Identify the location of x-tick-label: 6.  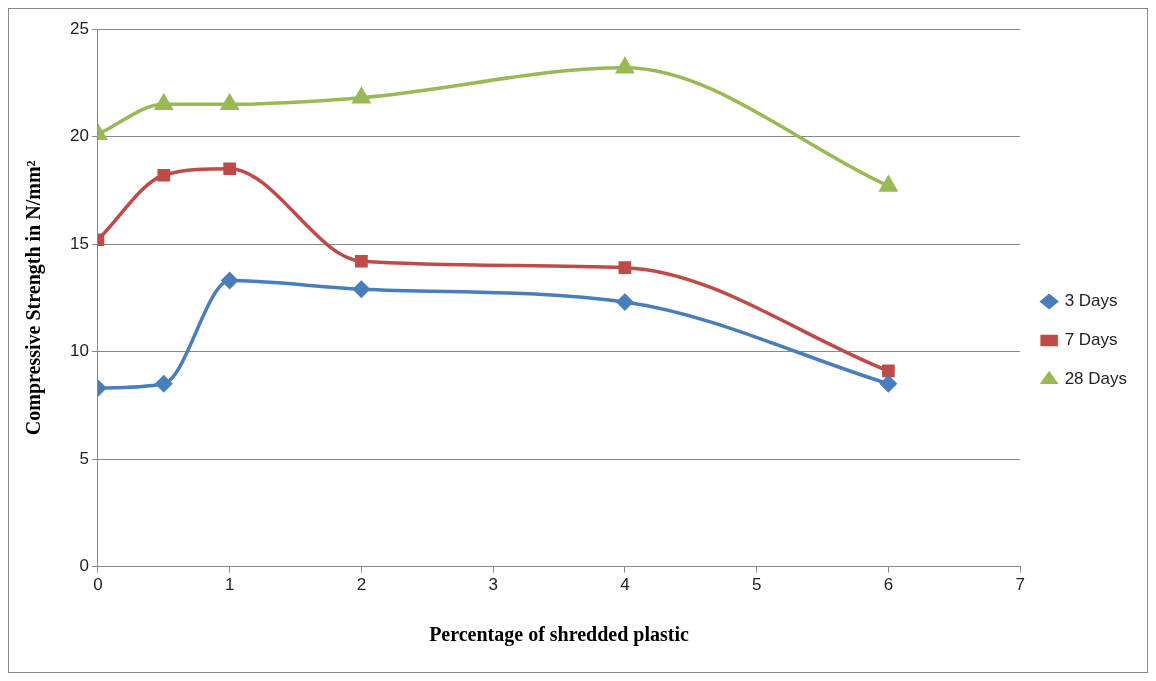
(888, 585).